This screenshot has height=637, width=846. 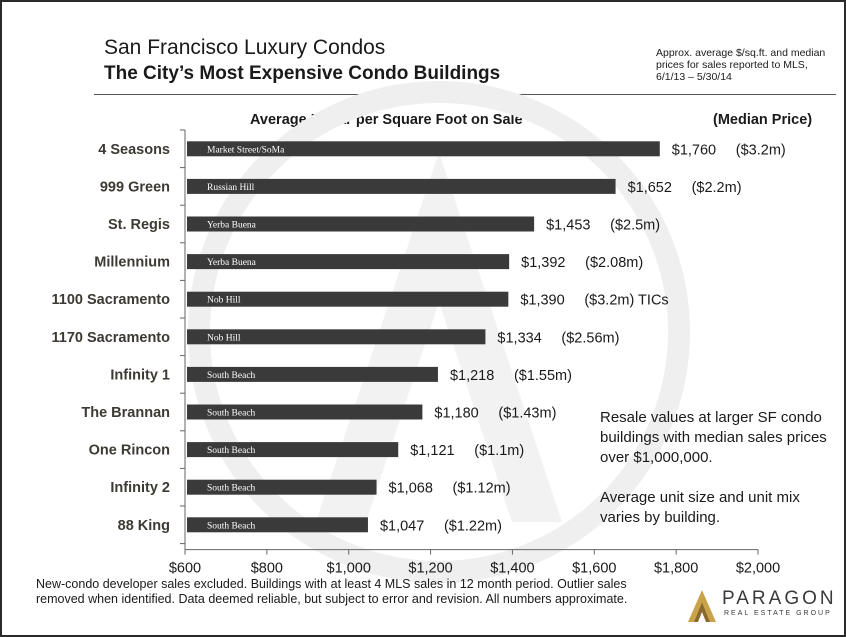 What do you see at coordinates (267, 569) in the screenshot?
I see `x-tick-label: $800` at bounding box center [267, 569].